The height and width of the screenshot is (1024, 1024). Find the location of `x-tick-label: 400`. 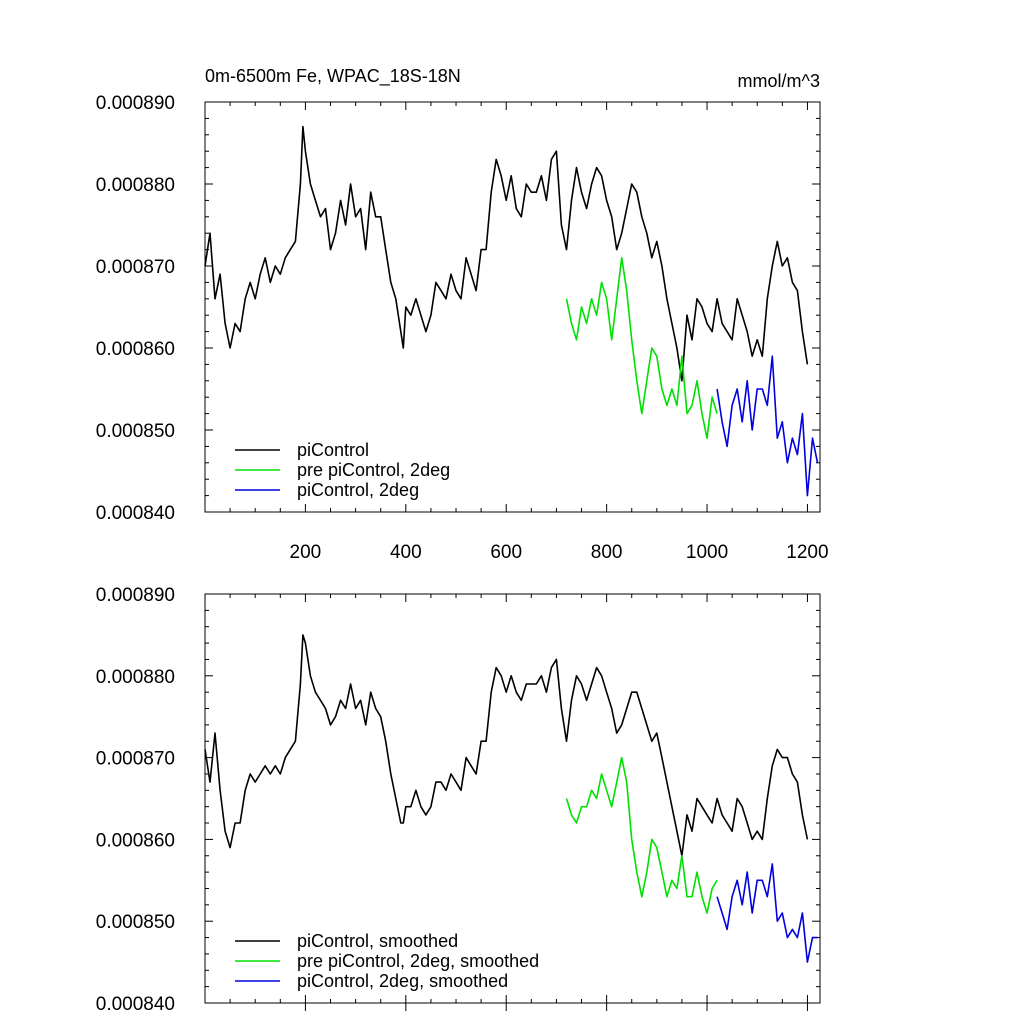

x-tick-label: 400 is located at coordinates (406, 552).